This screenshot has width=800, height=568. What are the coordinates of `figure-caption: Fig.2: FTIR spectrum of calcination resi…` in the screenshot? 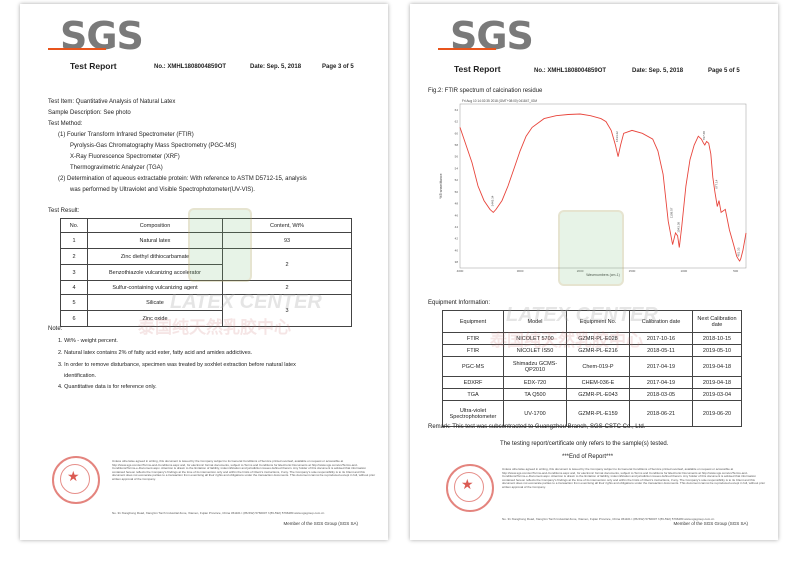 It's located at (485, 91).